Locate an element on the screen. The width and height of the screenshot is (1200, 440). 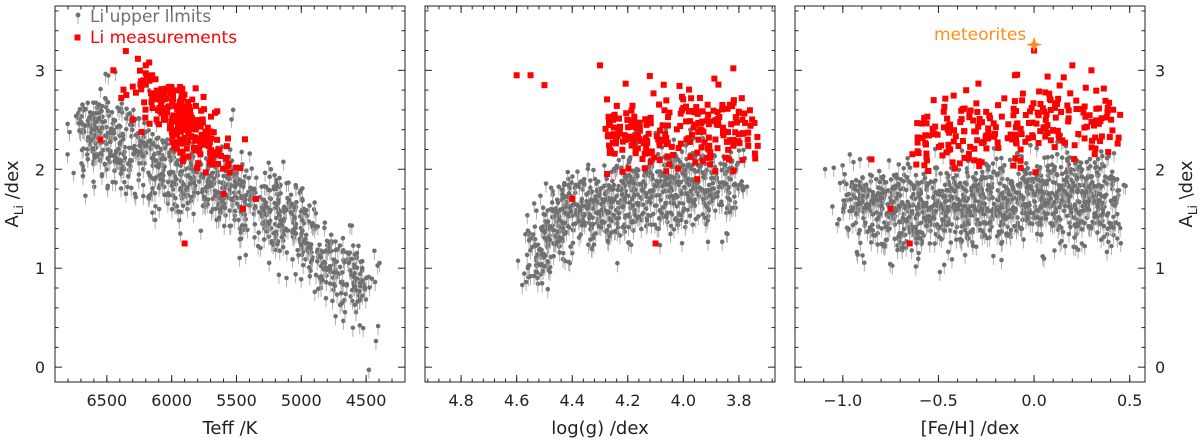
x-tick-label: 5500 is located at coordinates (236, 400).